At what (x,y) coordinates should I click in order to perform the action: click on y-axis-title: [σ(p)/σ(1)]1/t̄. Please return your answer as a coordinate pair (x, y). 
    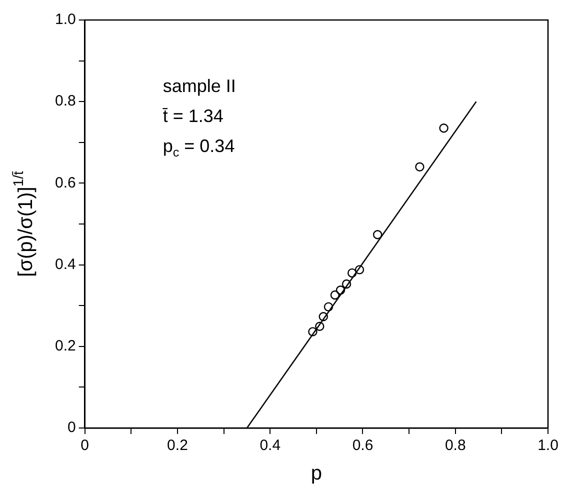
    Looking at the image, I should click on (23, 223).